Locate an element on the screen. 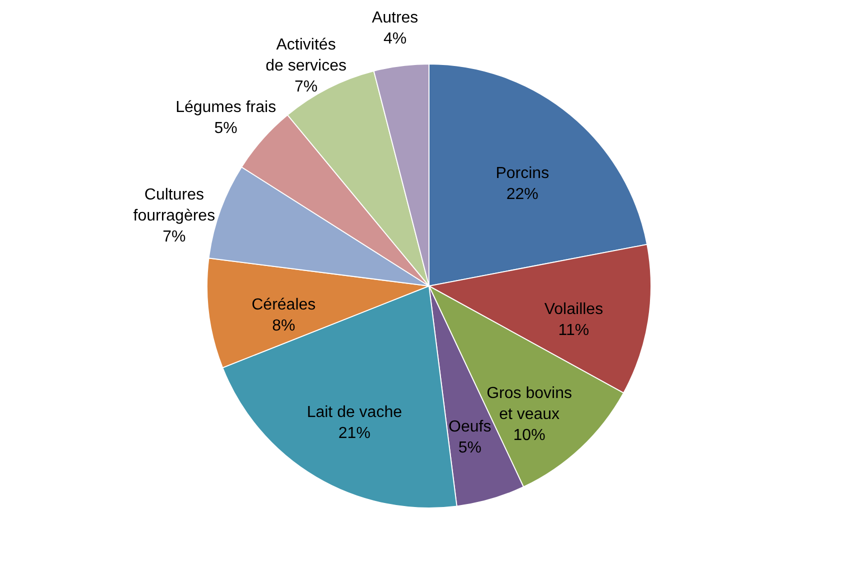 This screenshot has height=572, width=858. slice-label: Porcins is located at coordinates (523, 173).